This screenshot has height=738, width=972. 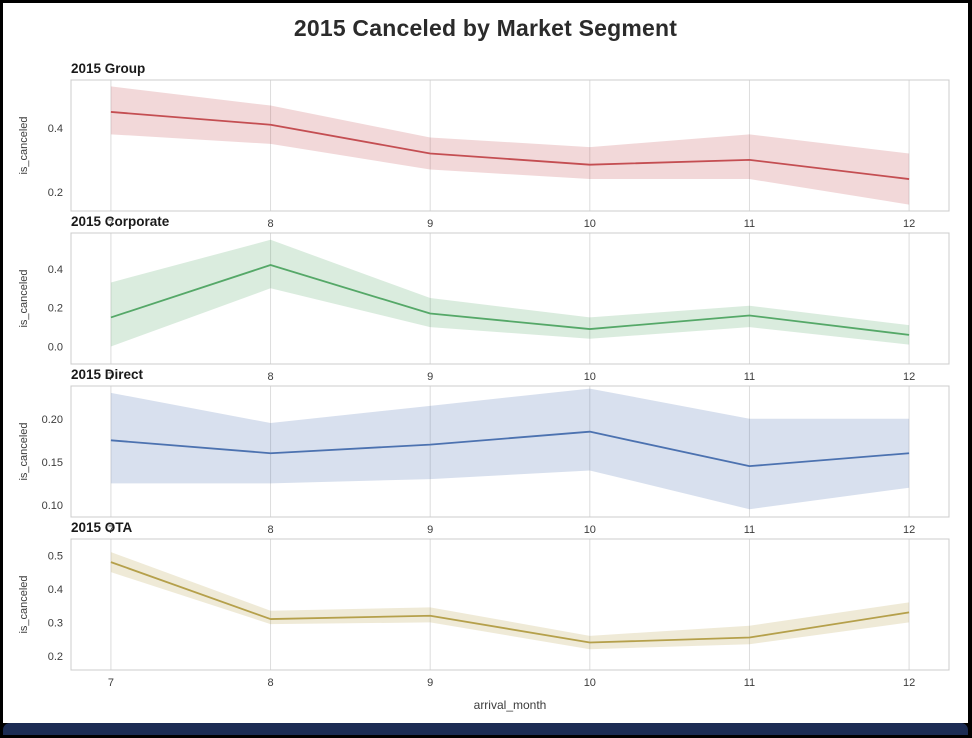 I want to click on y-tick-label: 0.10, so click(x=52, y=506).